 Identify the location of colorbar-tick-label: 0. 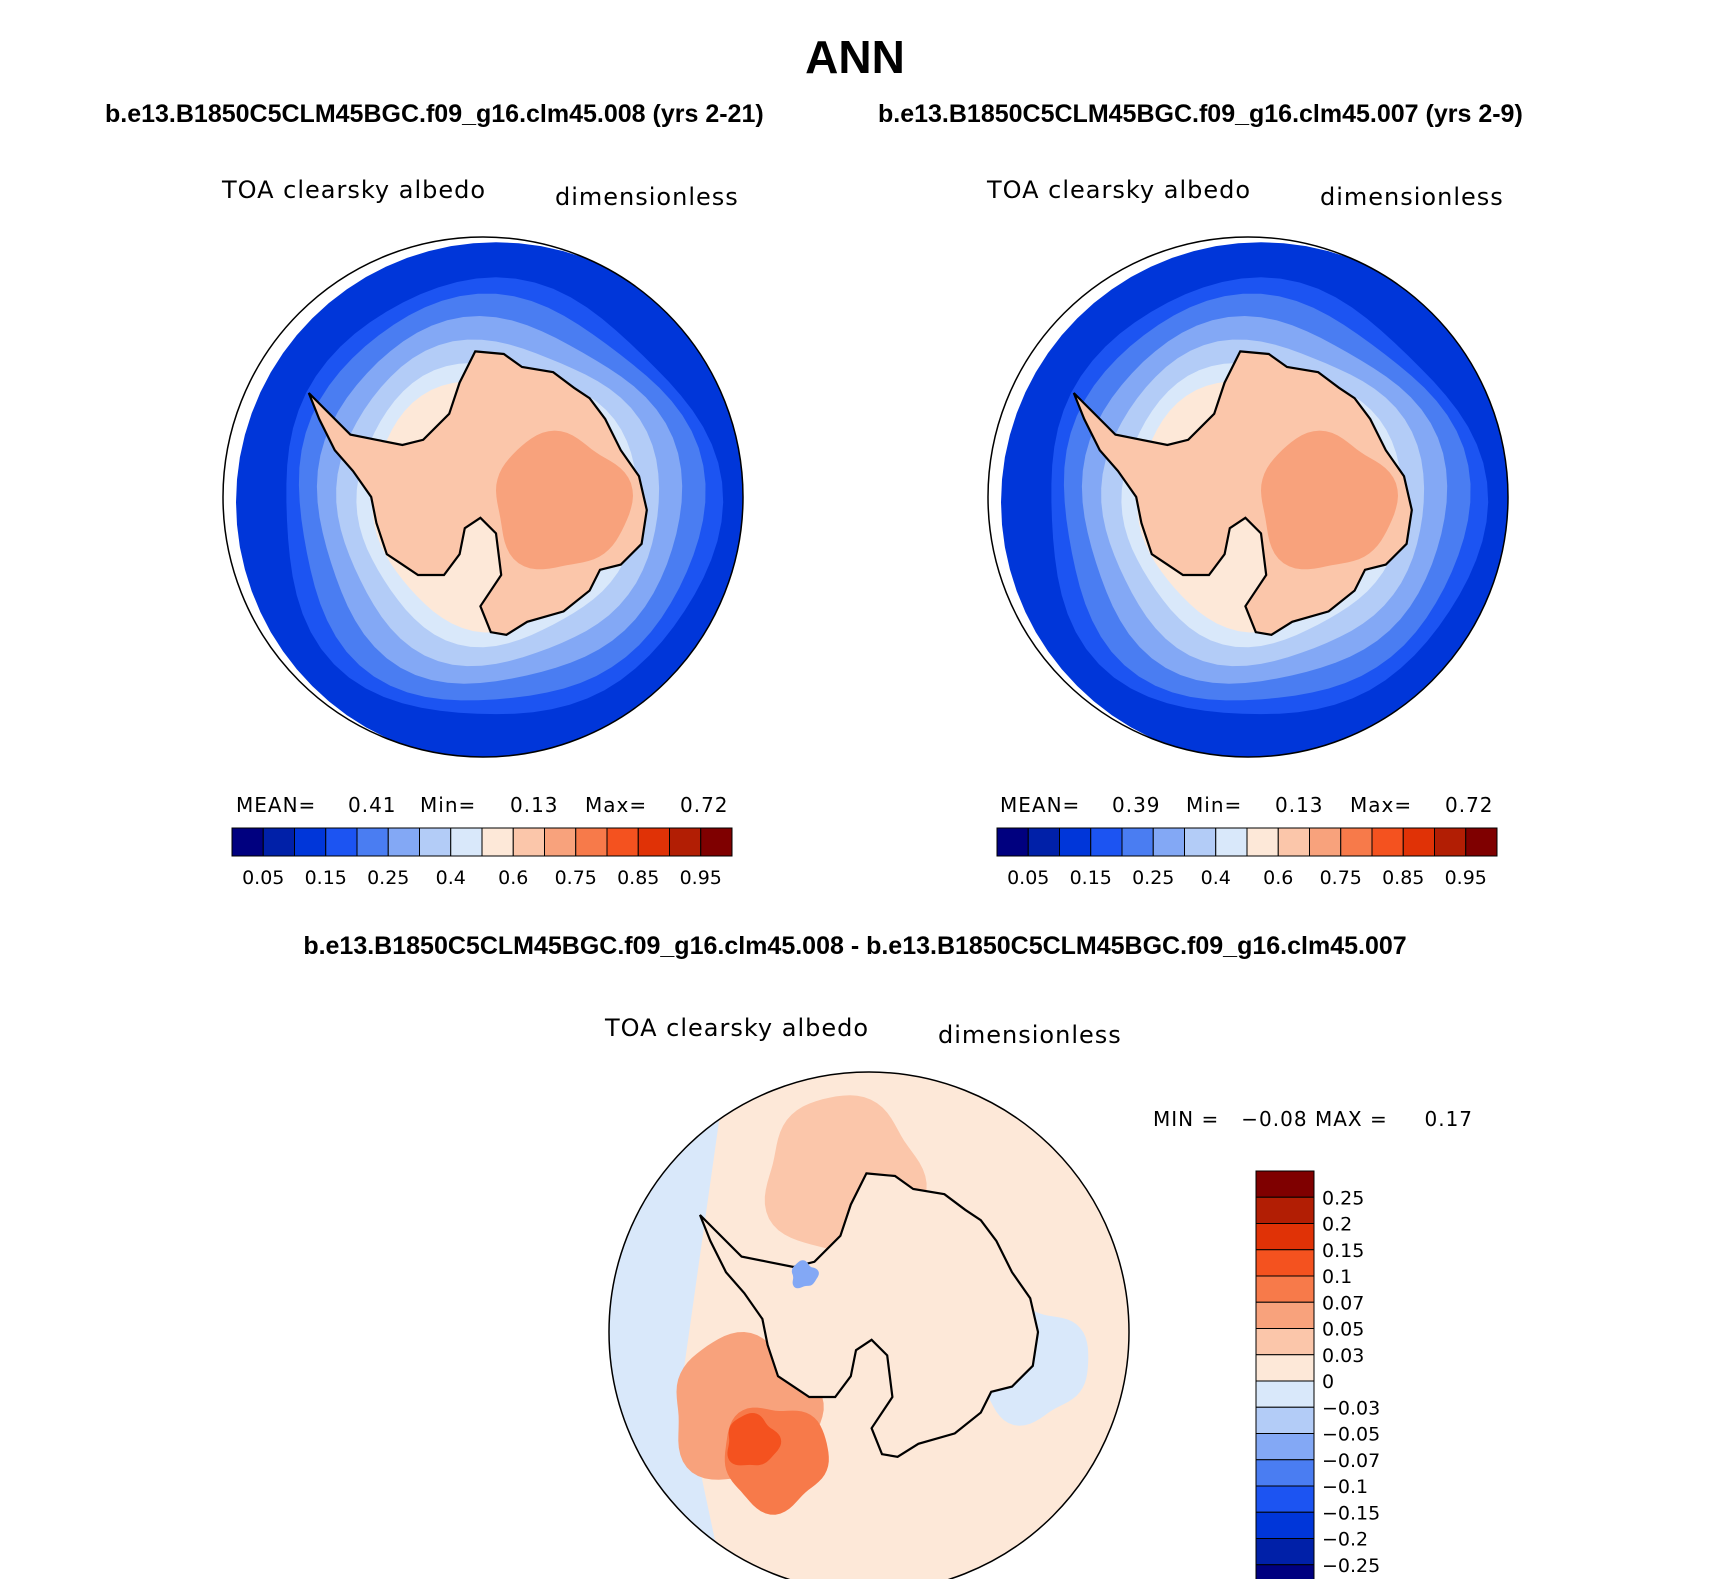
(1328, 1382).